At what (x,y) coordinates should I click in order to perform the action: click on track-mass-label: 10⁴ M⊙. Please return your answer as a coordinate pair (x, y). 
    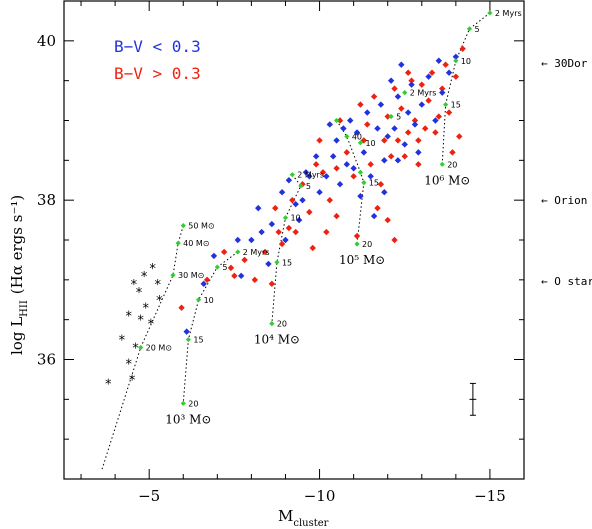
    Looking at the image, I should click on (277, 340).